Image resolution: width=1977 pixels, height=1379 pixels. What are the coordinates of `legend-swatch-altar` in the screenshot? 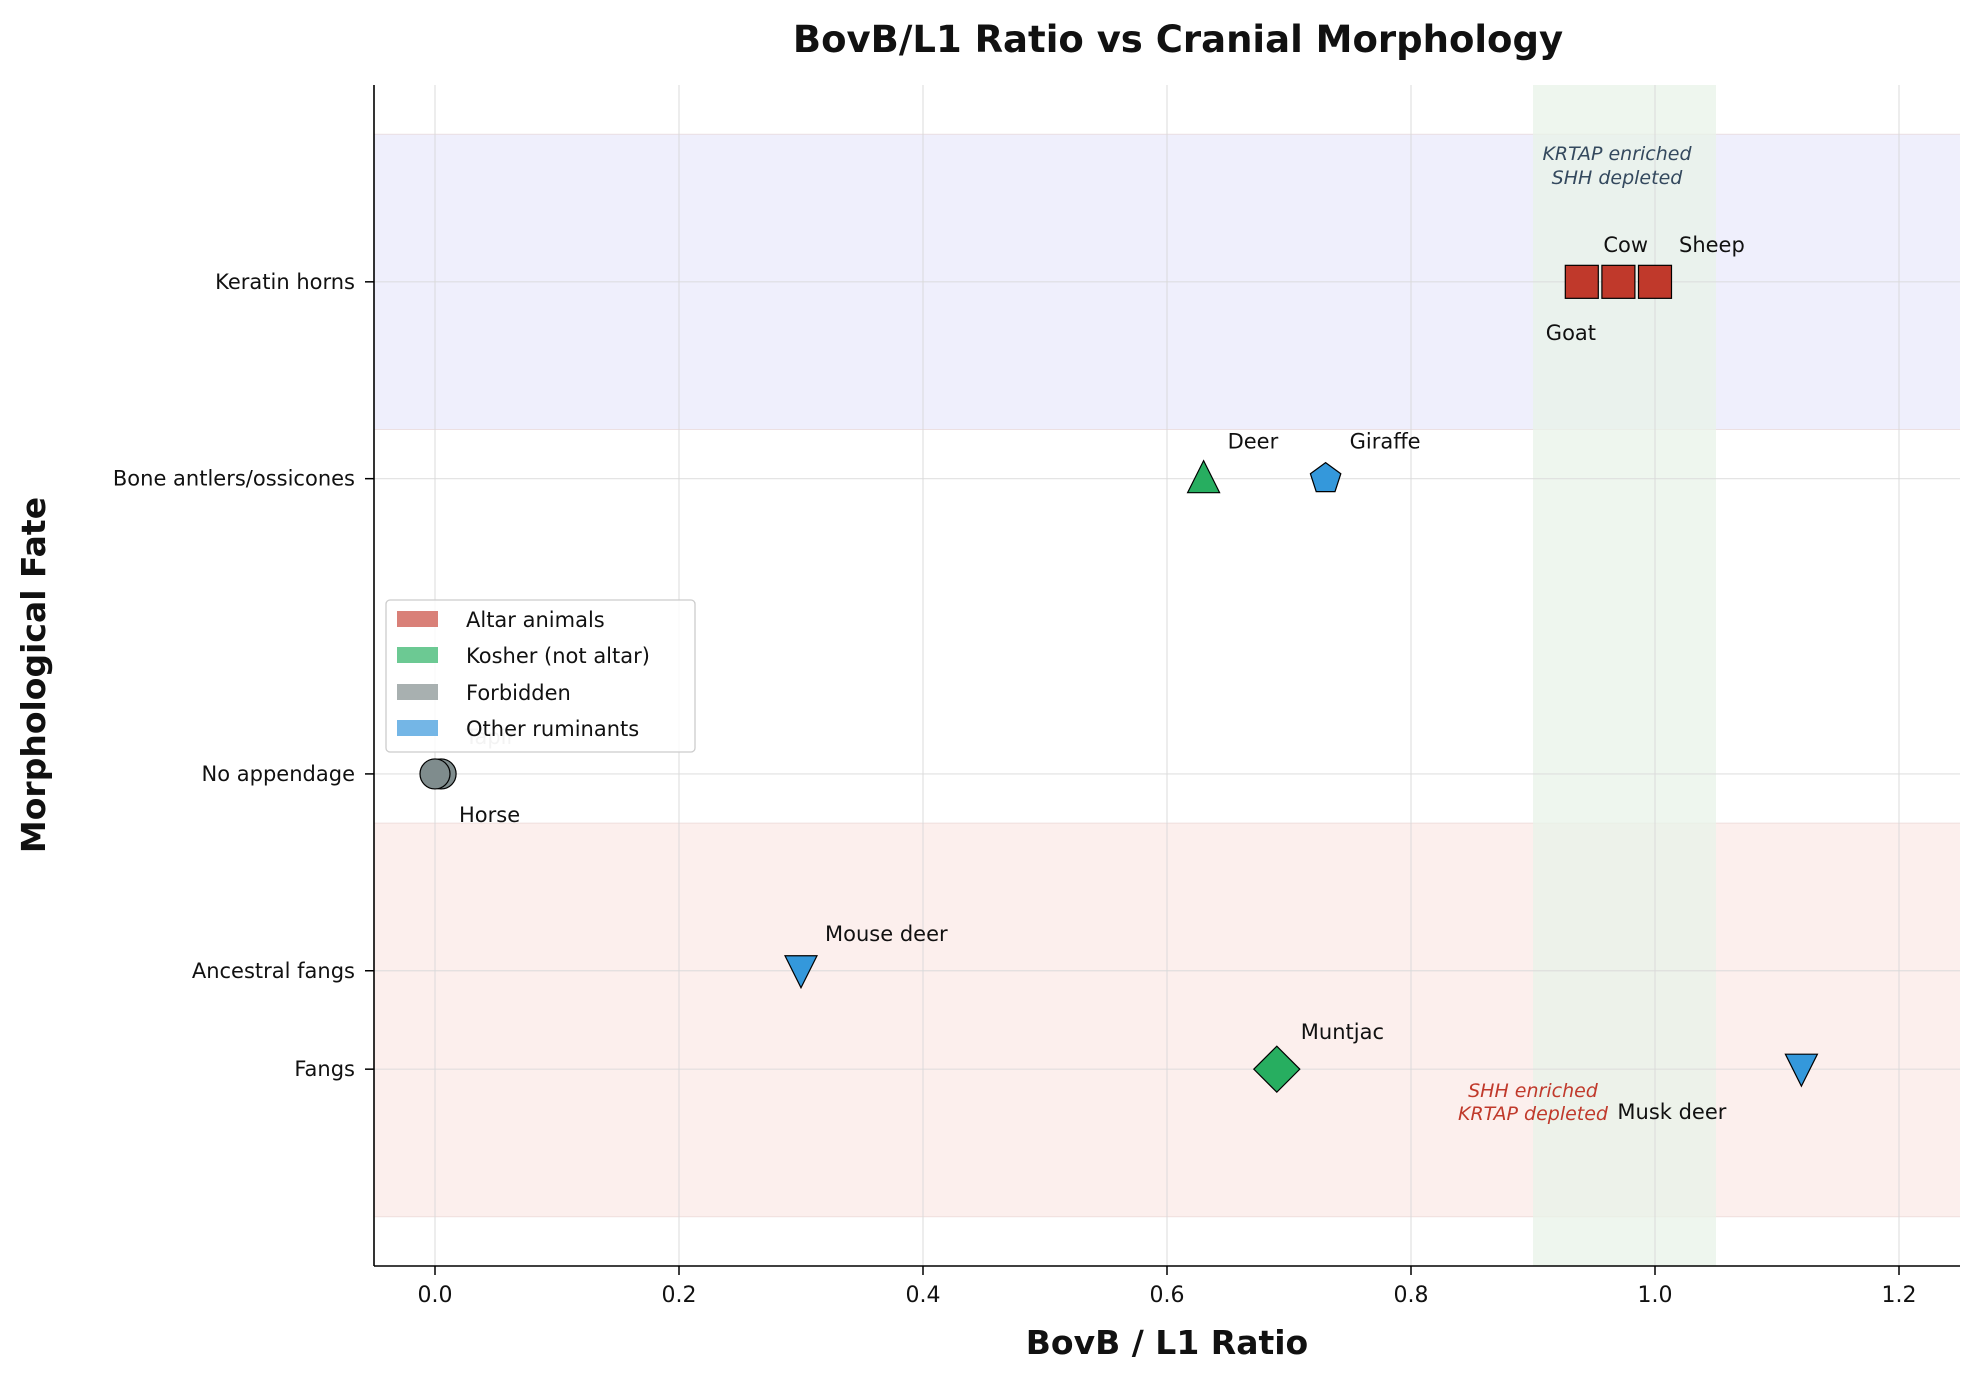 It's located at (417, 619).